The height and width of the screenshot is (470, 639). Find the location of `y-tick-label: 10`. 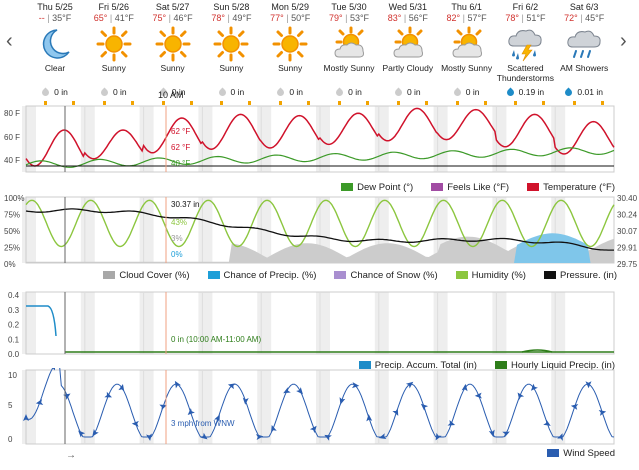

y-tick-label: 10 is located at coordinates (12, 375).